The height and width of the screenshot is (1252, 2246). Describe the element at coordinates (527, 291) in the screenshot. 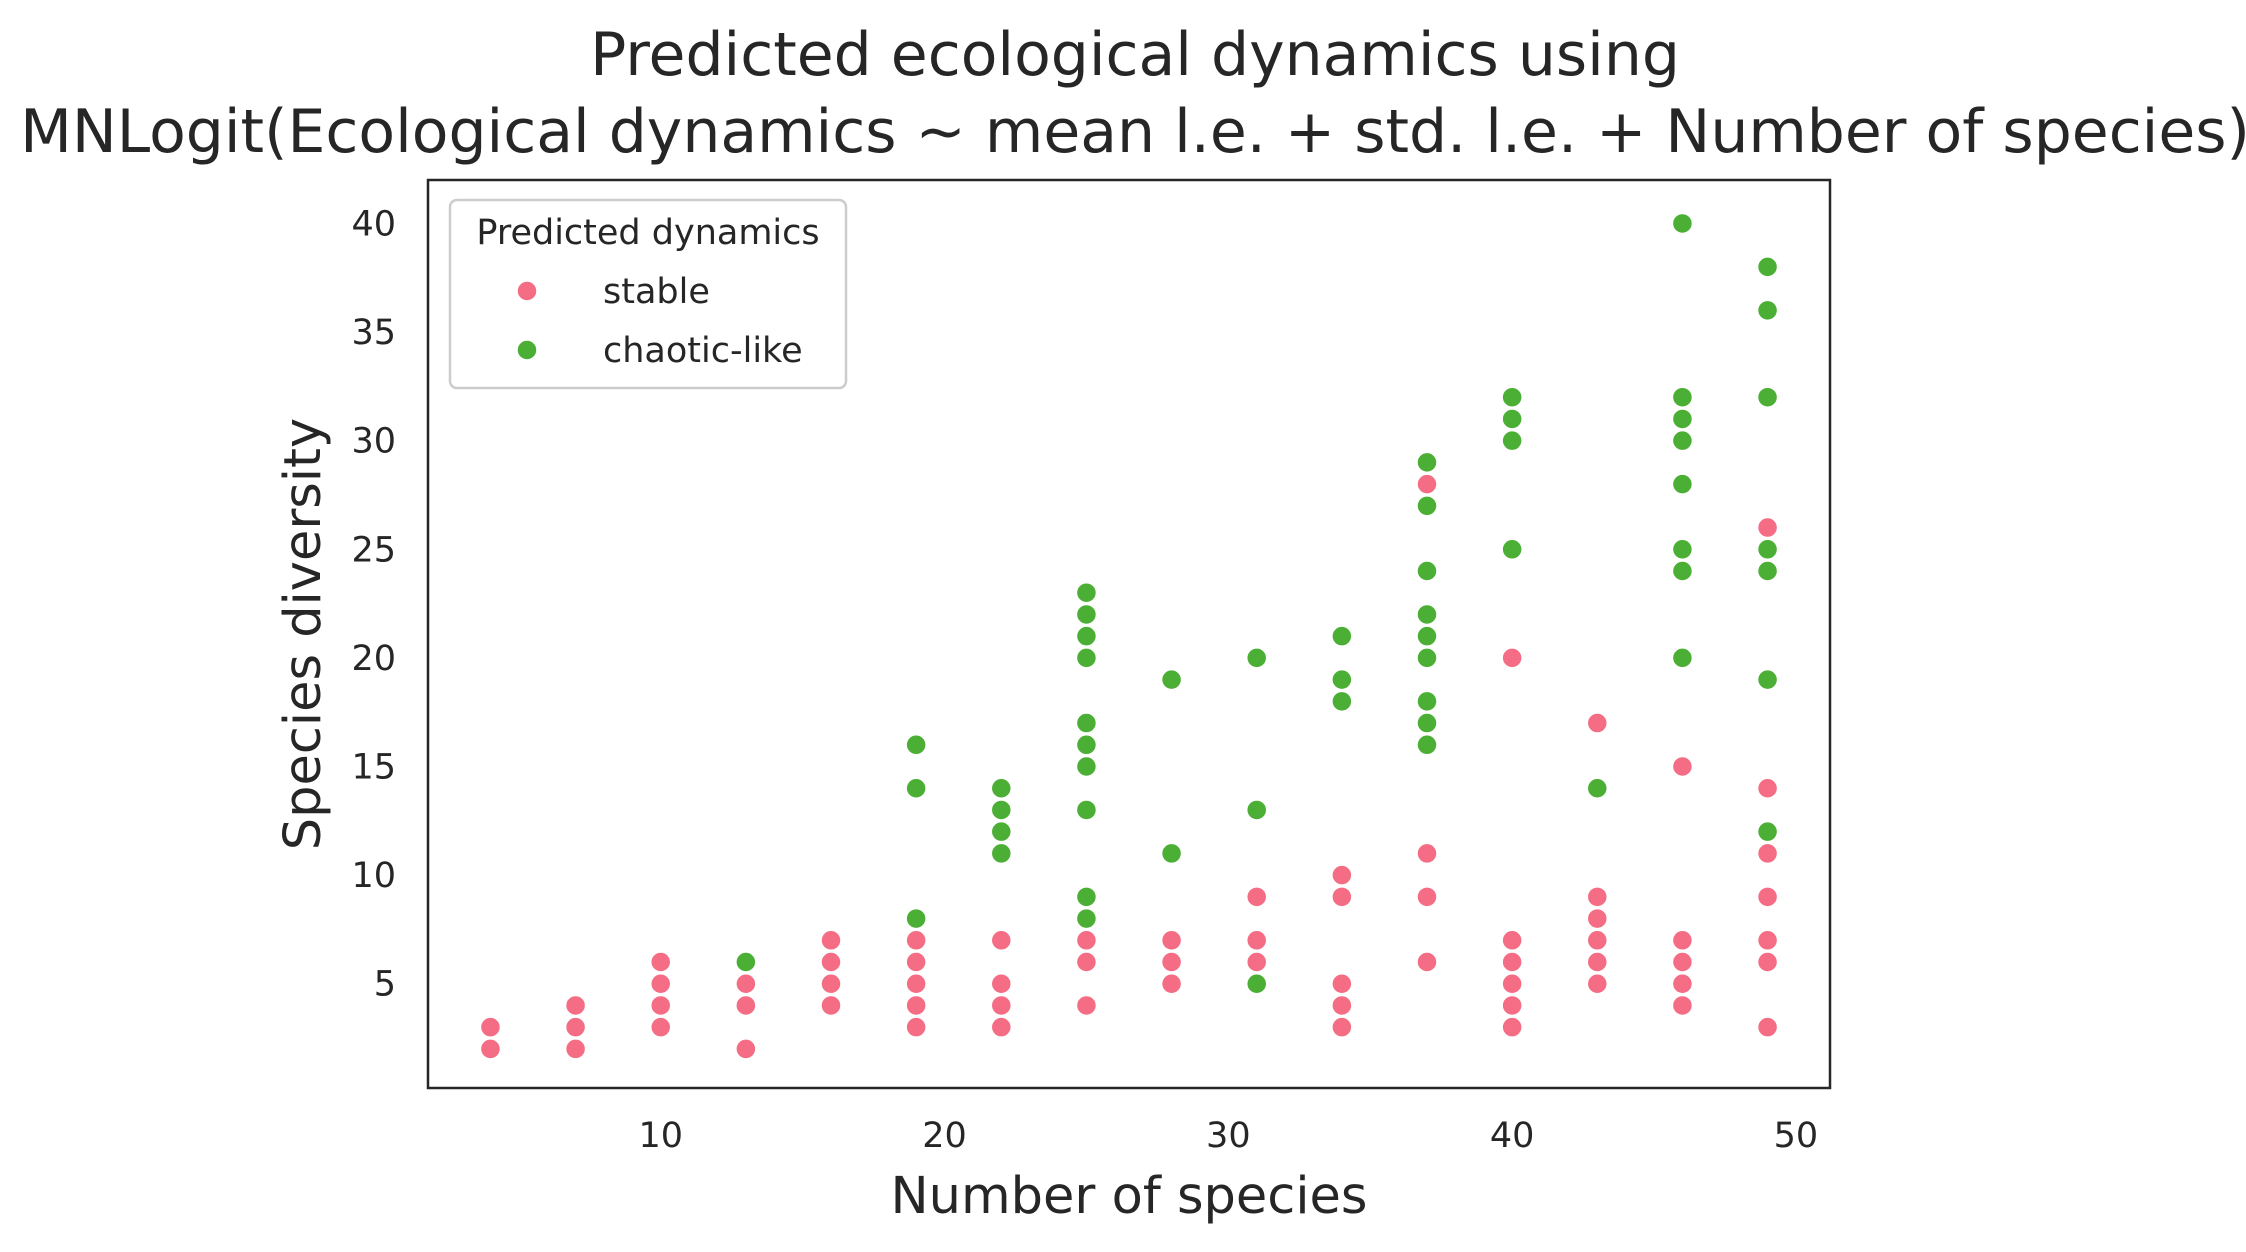

I see `legend-marker-stable` at that location.